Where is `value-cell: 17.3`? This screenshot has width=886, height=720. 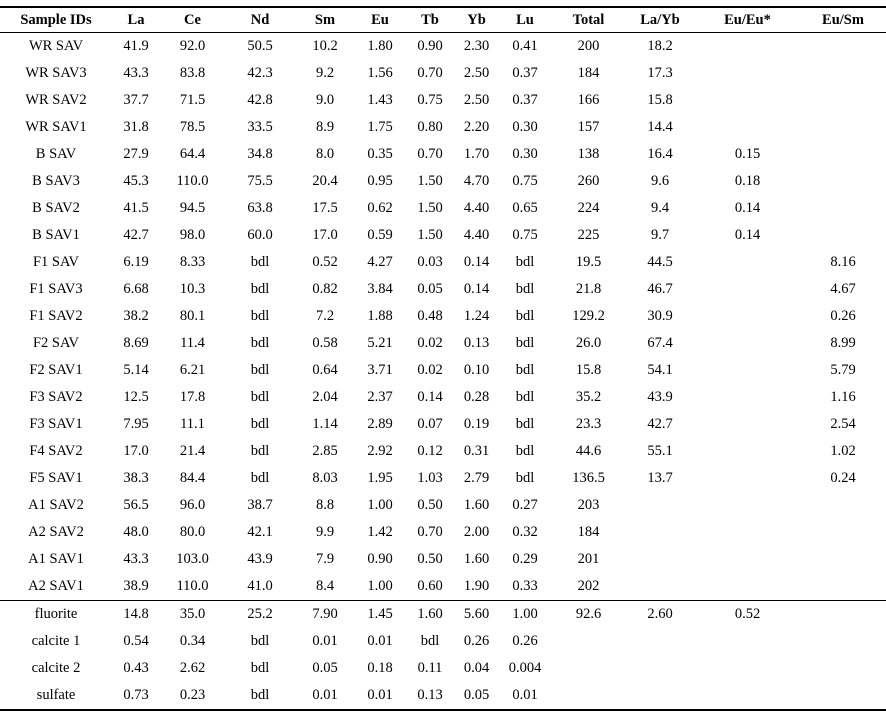 value-cell: 17.3 is located at coordinates (660, 73).